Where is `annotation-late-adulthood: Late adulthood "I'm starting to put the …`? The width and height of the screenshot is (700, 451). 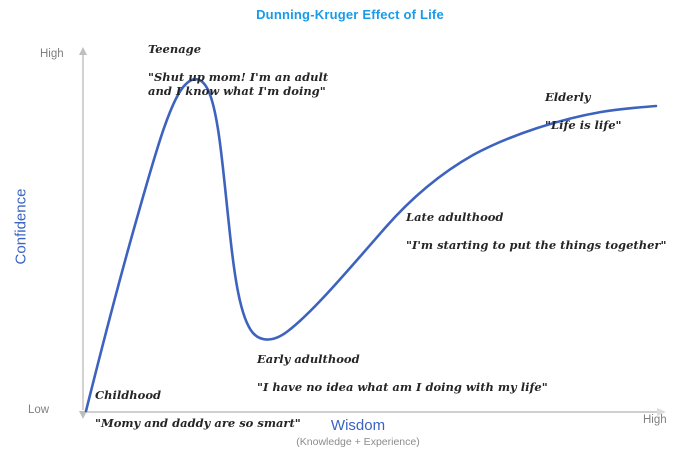
annotation-late-adulthood: Late adulthood "I'm starting to put the … is located at coordinates (536, 231).